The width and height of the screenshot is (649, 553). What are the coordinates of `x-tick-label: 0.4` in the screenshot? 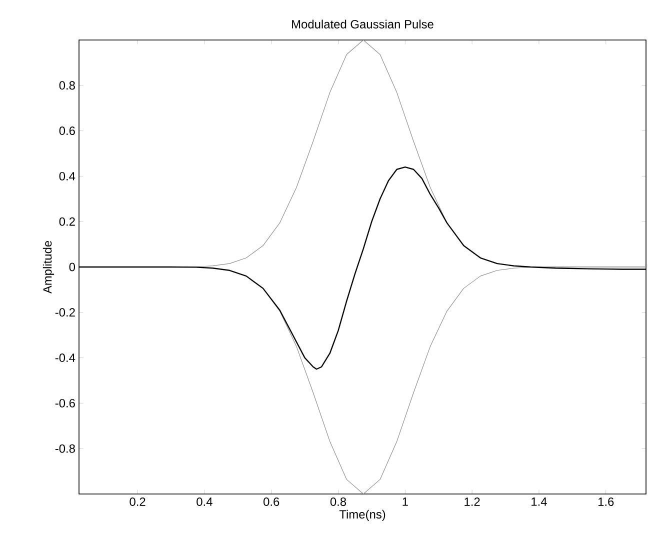 It's located at (204, 502).